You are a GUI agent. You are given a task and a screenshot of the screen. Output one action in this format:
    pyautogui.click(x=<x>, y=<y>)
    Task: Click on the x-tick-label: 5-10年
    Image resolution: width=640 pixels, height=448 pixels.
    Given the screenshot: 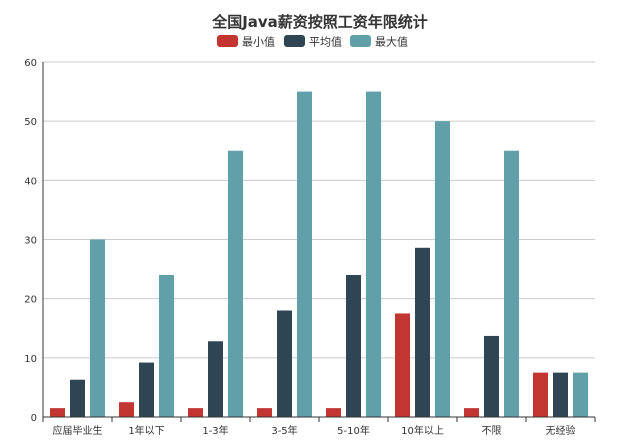 What is the action you would take?
    pyautogui.click(x=353, y=430)
    